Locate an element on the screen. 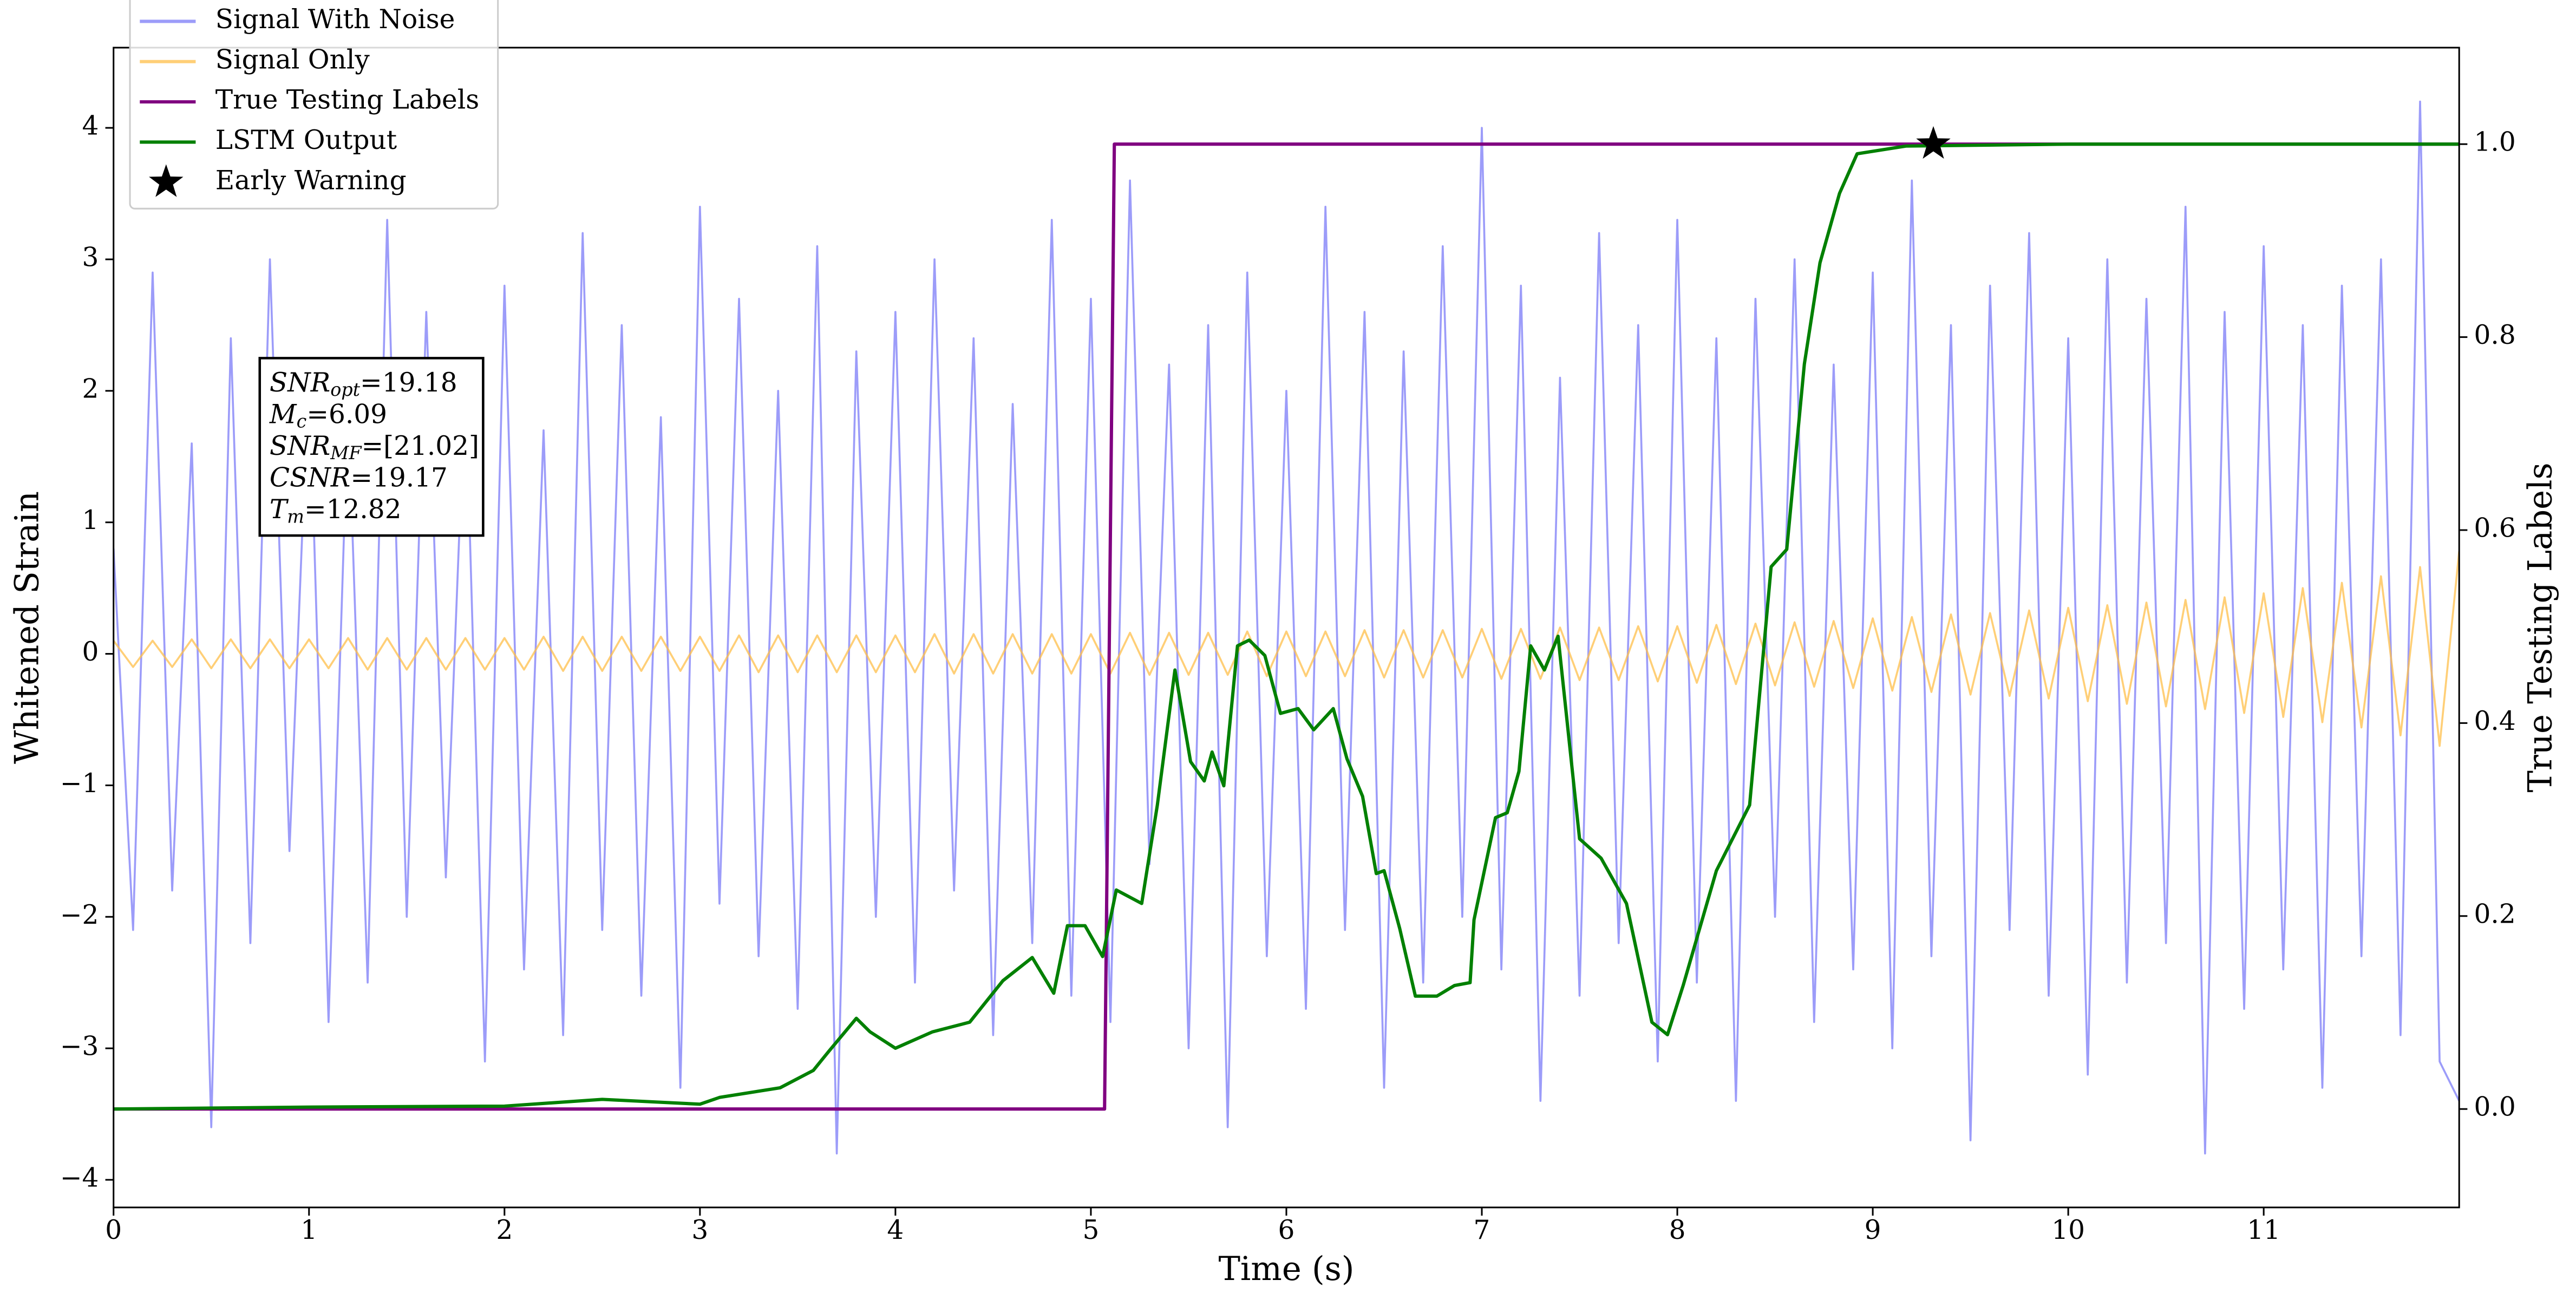 The image size is (2576, 1306). x-tick-label: 1 is located at coordinates (308, 1230).